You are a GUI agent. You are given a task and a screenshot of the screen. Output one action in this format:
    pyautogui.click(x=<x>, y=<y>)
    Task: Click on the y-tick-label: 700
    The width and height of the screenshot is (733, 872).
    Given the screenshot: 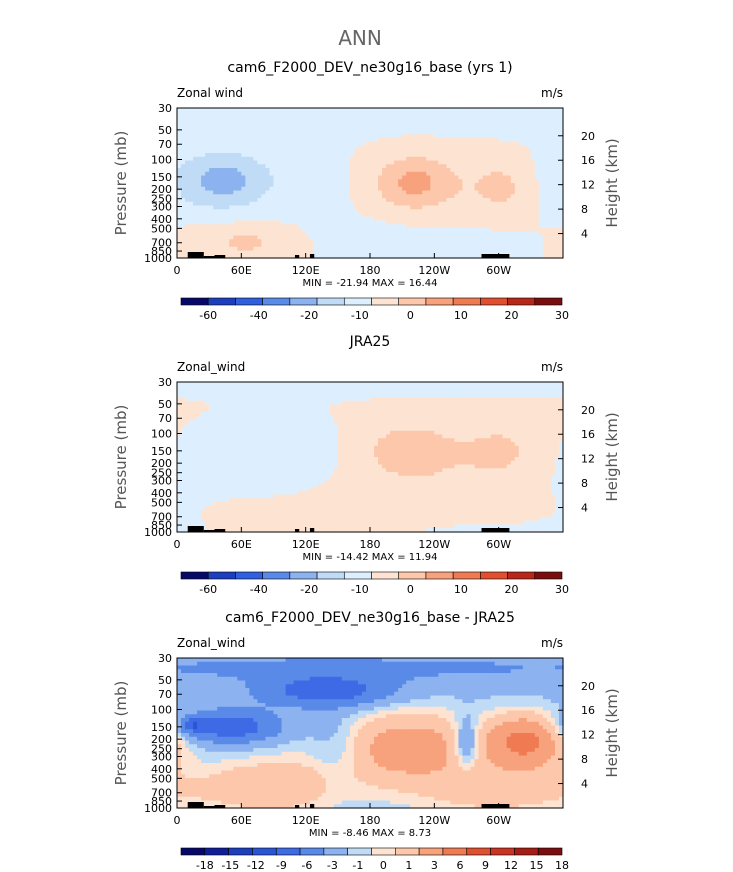 What is the action you would take?
    pyautogui.click(x=161, y=243)
    